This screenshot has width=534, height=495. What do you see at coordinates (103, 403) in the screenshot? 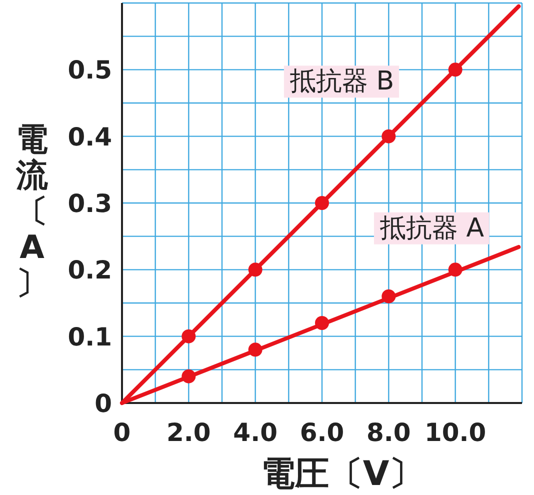
I see `y-tick-label: 0` at bounding box center [103, 403].